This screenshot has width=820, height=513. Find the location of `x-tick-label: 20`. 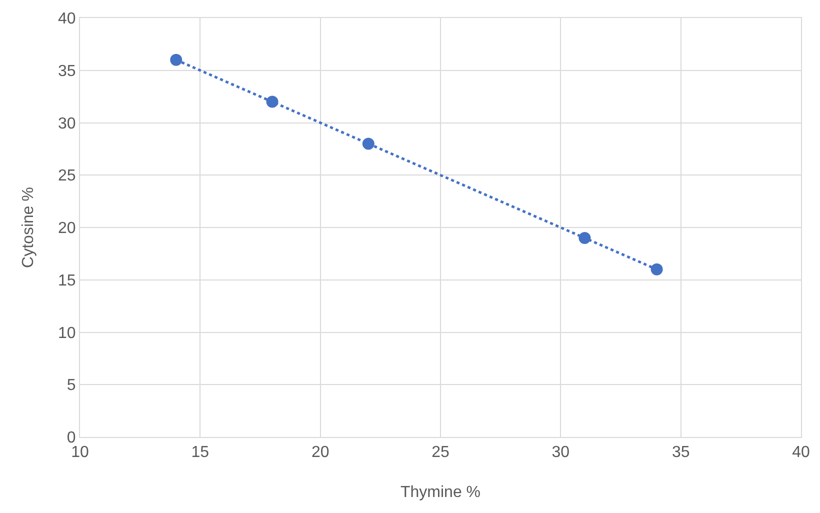

x-tick-label: 20 is located at coordinates (320, 453).